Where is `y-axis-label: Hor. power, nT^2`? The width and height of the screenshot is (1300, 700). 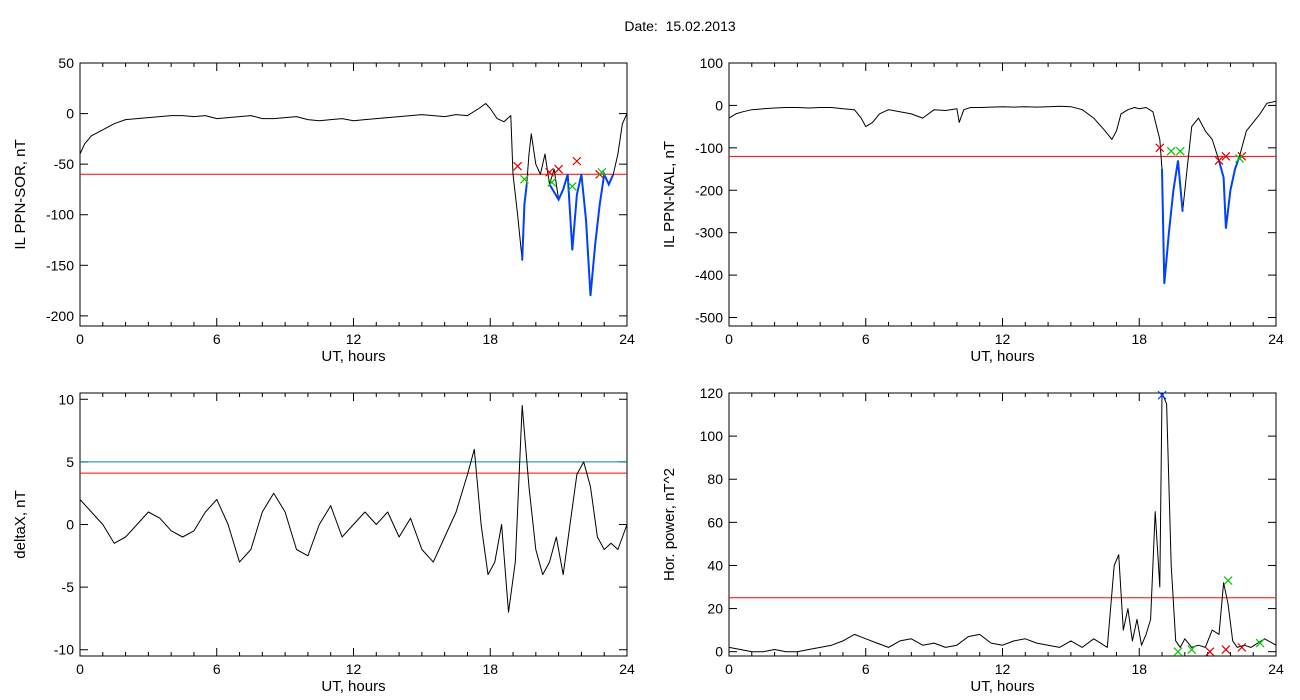
y-axis-label: Hor. power, nT^2 is located at coordinates (669, 524).